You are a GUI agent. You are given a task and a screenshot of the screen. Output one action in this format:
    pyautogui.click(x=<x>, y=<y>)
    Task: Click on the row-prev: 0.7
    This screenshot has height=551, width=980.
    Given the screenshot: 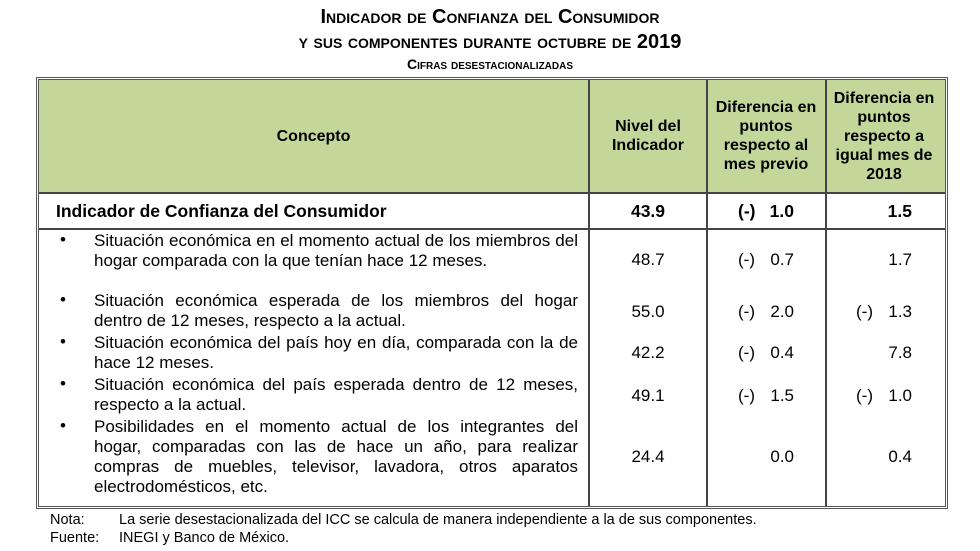 What is the action you would take?
    pyautogui.click(x=782, y=259)
    